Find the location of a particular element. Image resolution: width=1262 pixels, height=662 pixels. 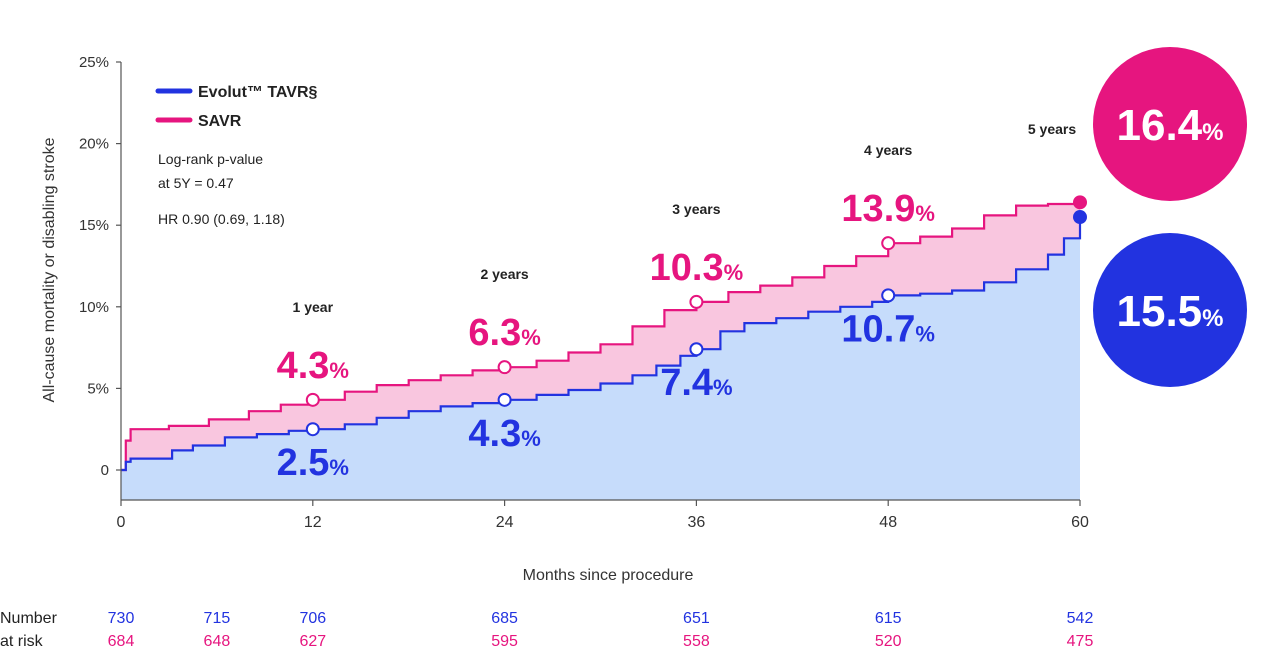

savr-five-year-circle is located at coordinates (1170, 124).